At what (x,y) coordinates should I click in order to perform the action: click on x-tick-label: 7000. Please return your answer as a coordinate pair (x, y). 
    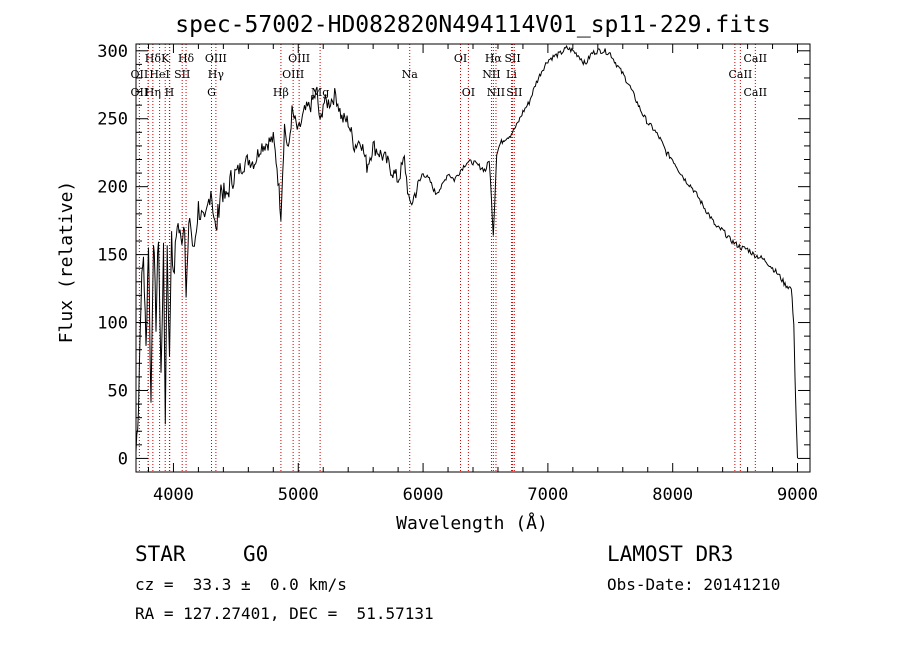
    Looking at the image, I should click on (547, 495).